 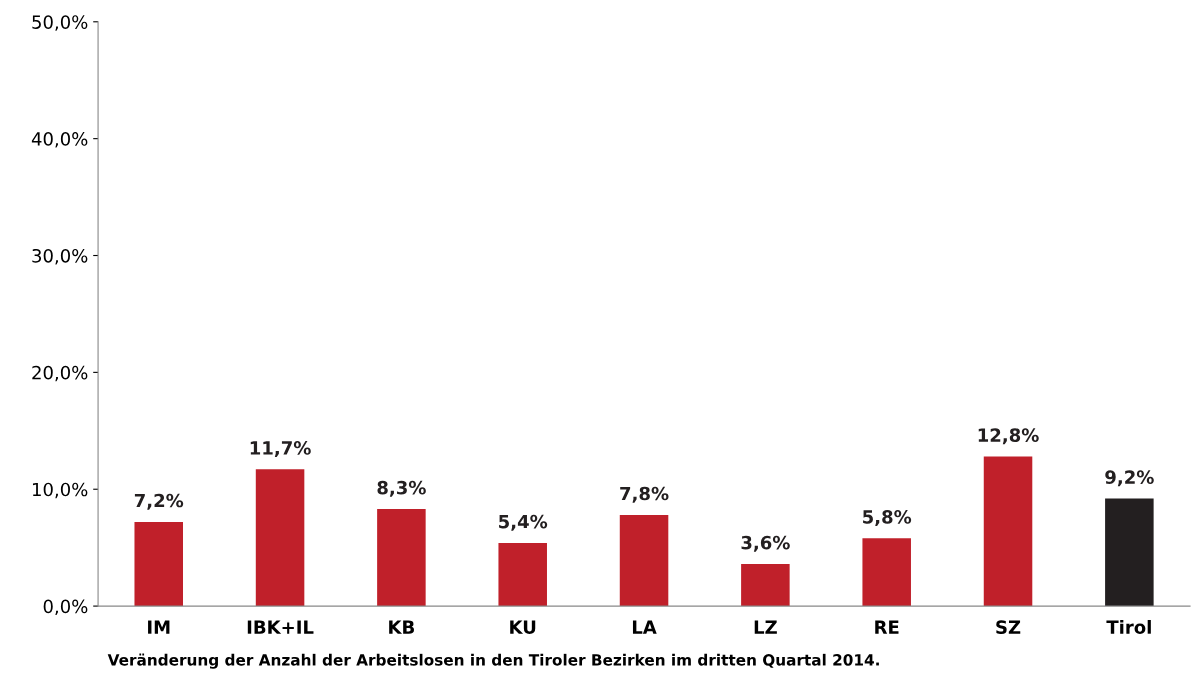 I want to click on x-tick-label: KU, so click(x=523, y=627).